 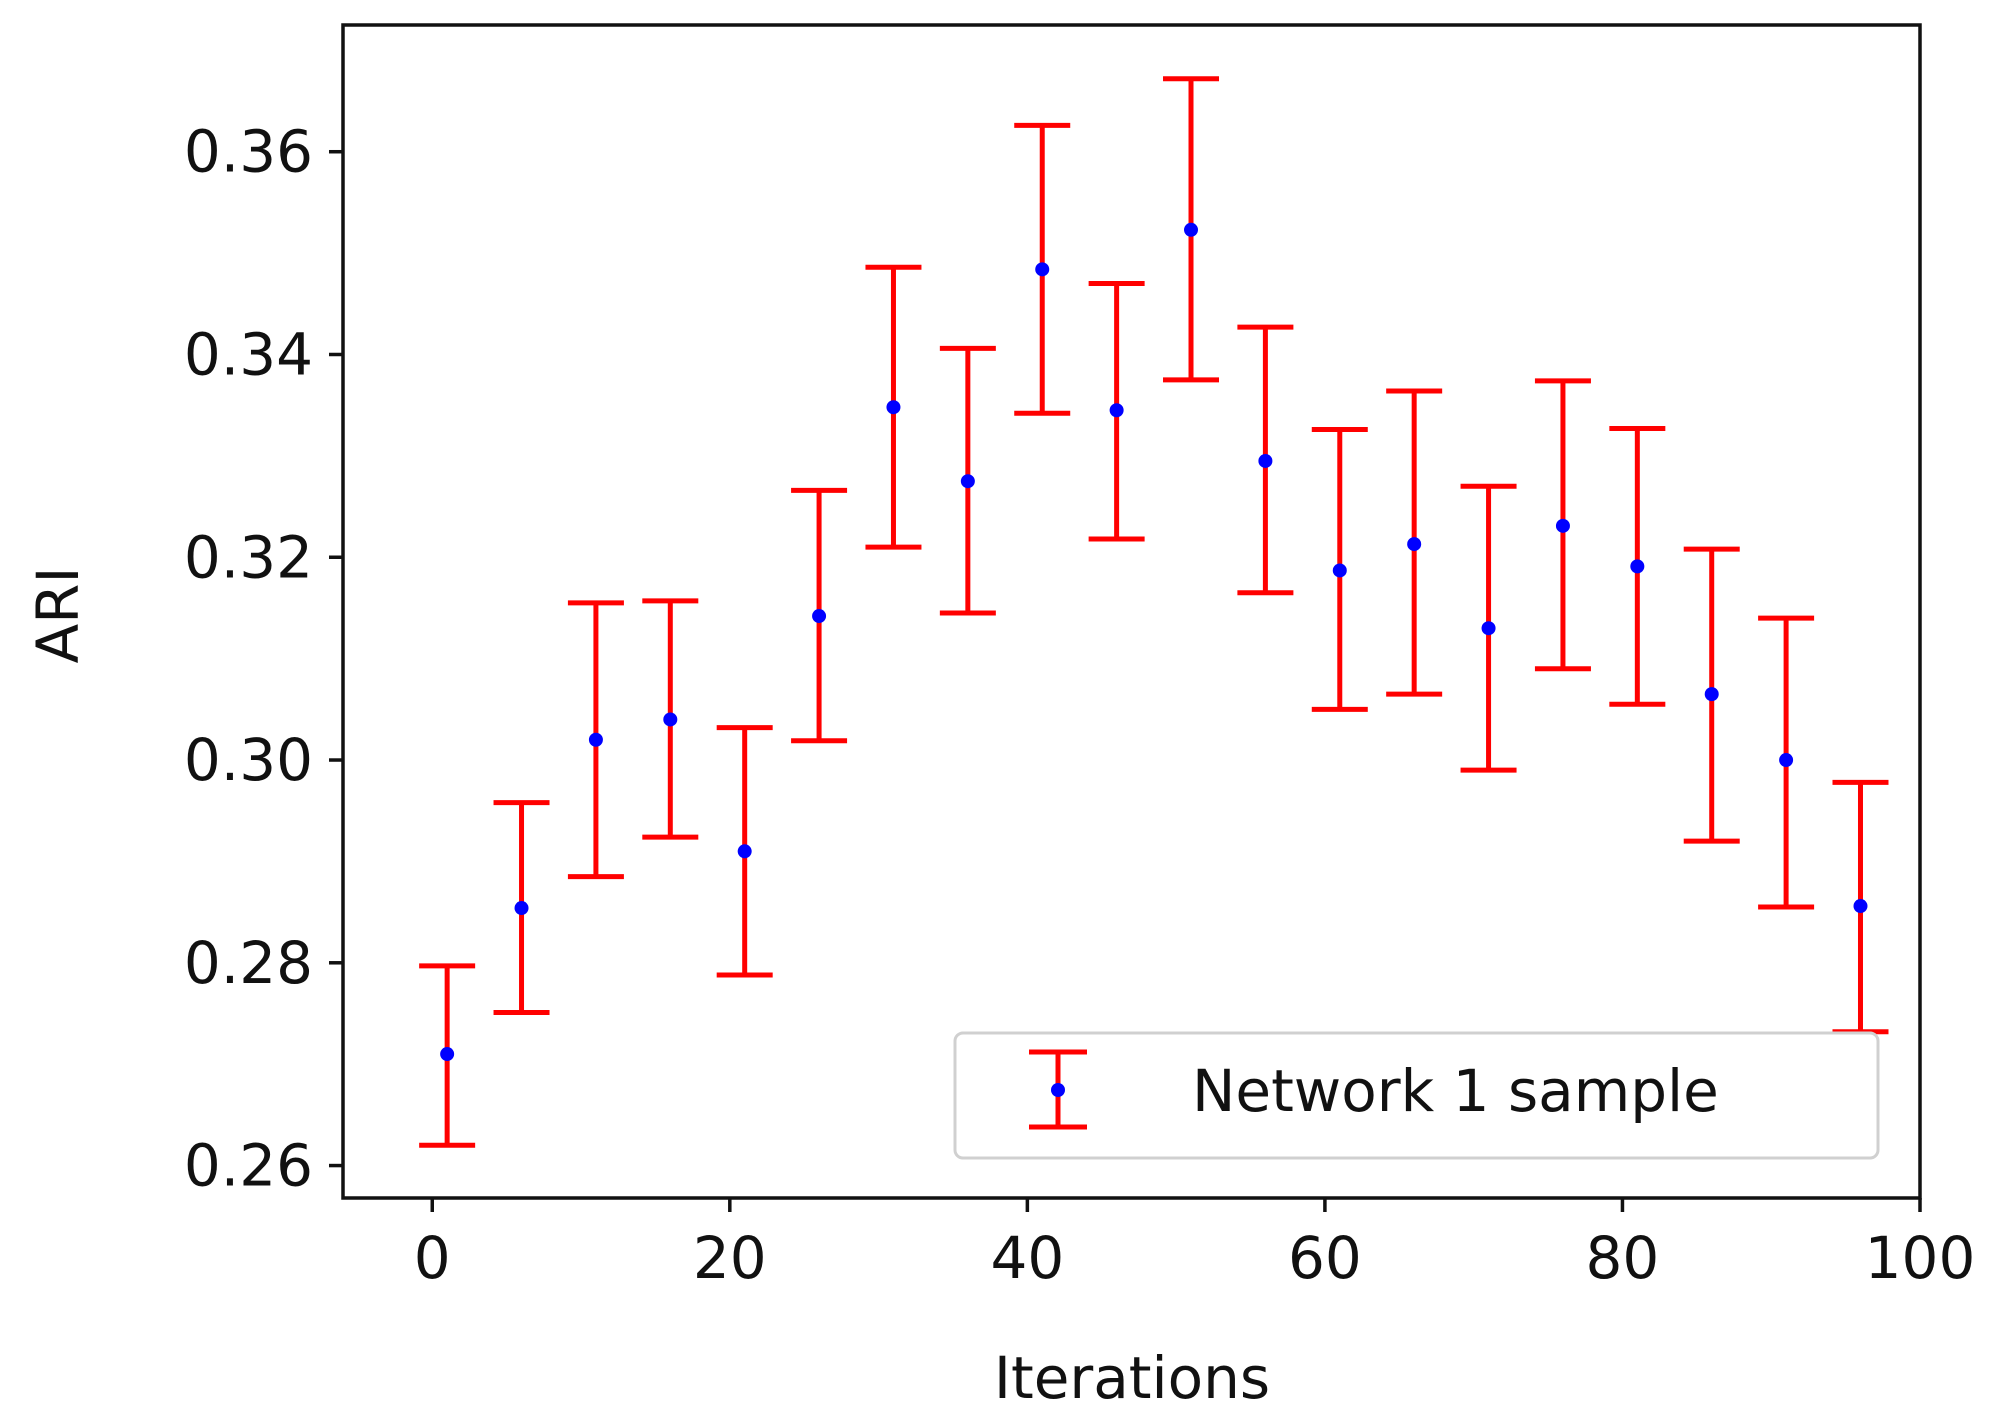 What do you see at coordinates (248, 557) in the screenshot?
I see `y-tick-label: 0.32` at bounding box center [248, 557].